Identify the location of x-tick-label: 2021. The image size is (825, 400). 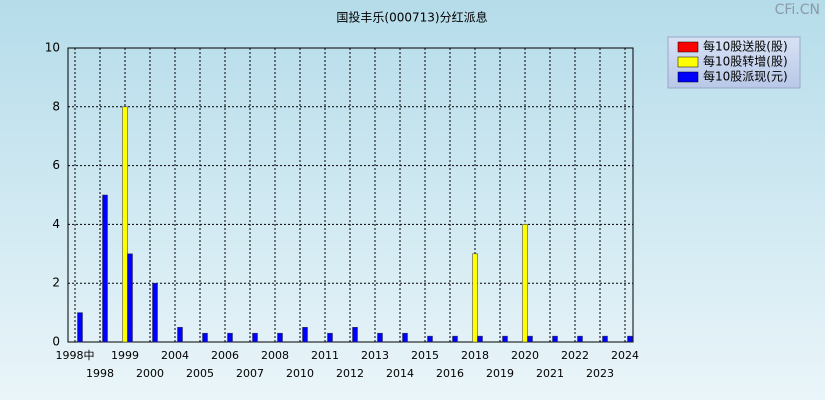
(550, 373).